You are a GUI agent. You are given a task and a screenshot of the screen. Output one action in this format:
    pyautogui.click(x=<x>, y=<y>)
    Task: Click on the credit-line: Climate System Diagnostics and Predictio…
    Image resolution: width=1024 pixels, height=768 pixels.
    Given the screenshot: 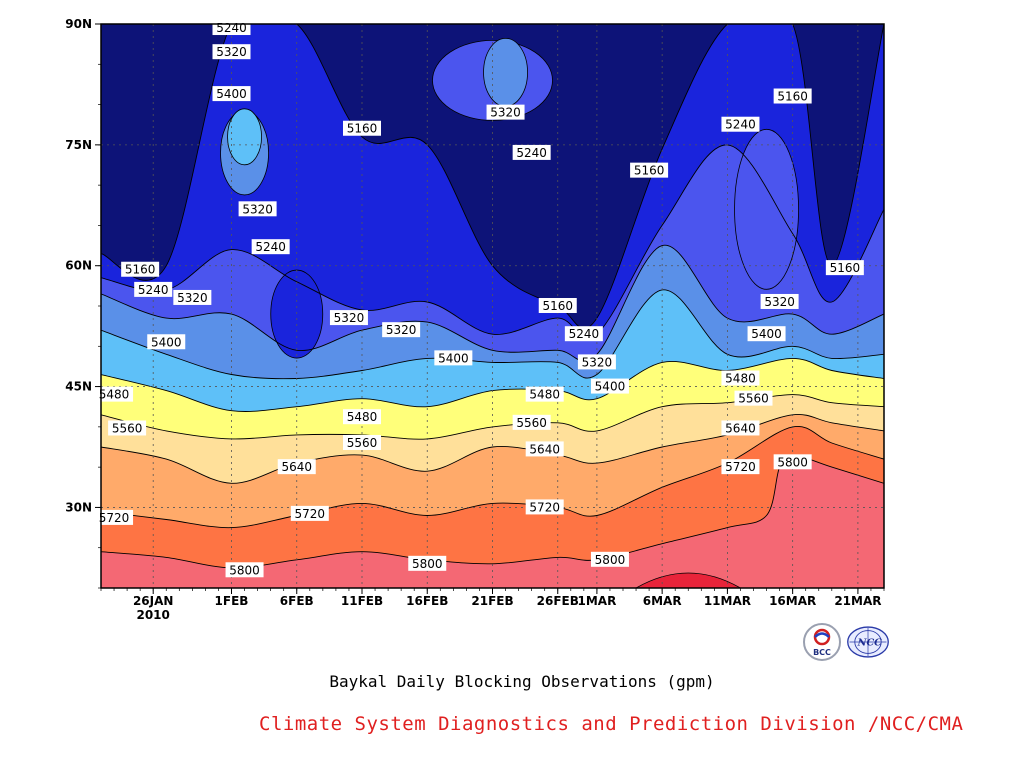 What is the action you would take?
    pyautogui.click(x=611, y=724)
    